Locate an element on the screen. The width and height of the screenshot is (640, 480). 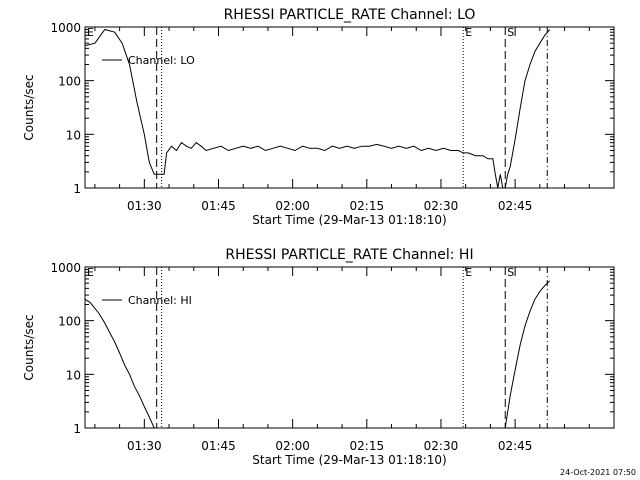
footer-timestamp: 24-Oct-2021 07:50 is located at coordinates (598, 472).